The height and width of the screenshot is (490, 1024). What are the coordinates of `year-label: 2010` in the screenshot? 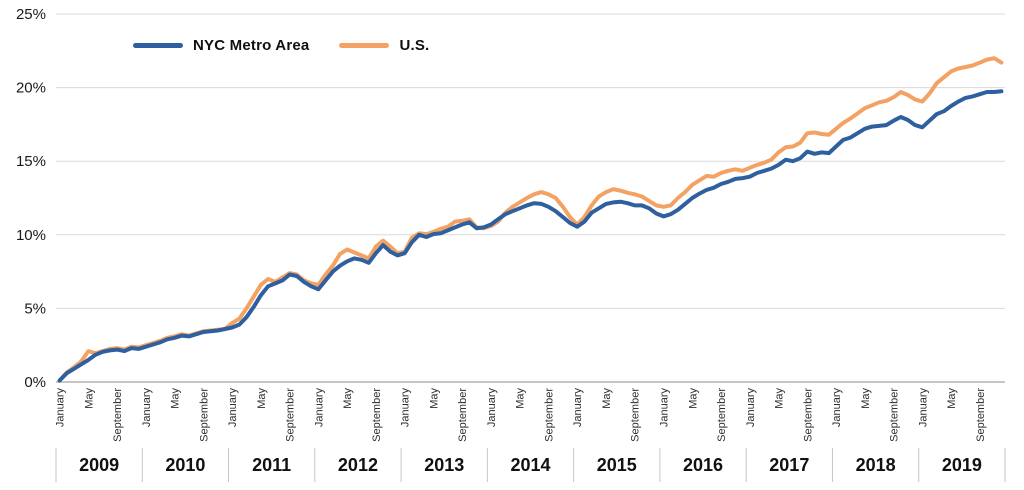 It's located at (185, 465).